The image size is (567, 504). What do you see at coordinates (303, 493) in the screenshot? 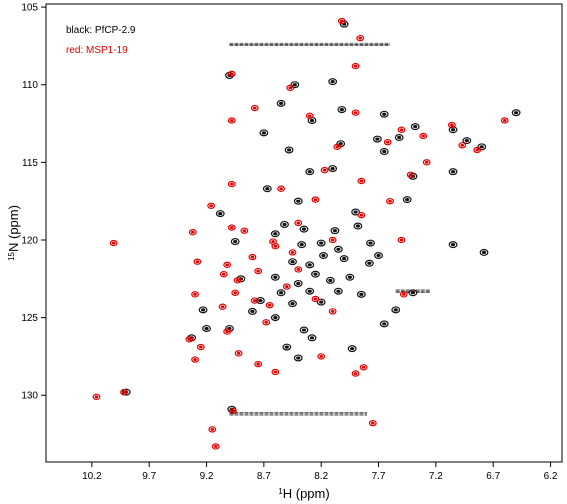
I see `x-axis-title: 1H (ppm)` at bounding box center [303, 493].